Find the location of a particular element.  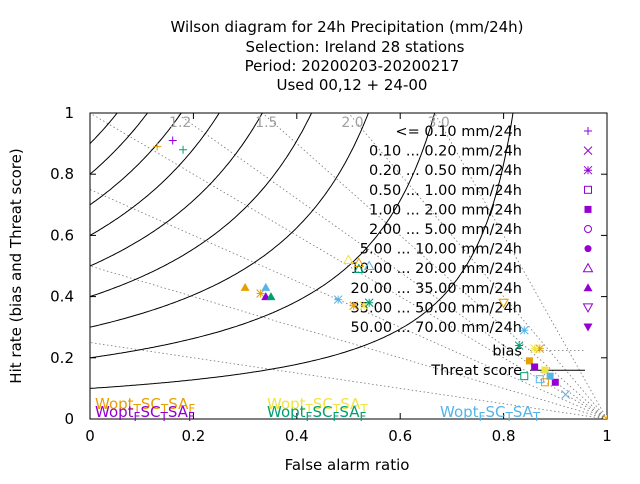

x-axis-label: False alarm ratio is located at coordinates (347, 465).